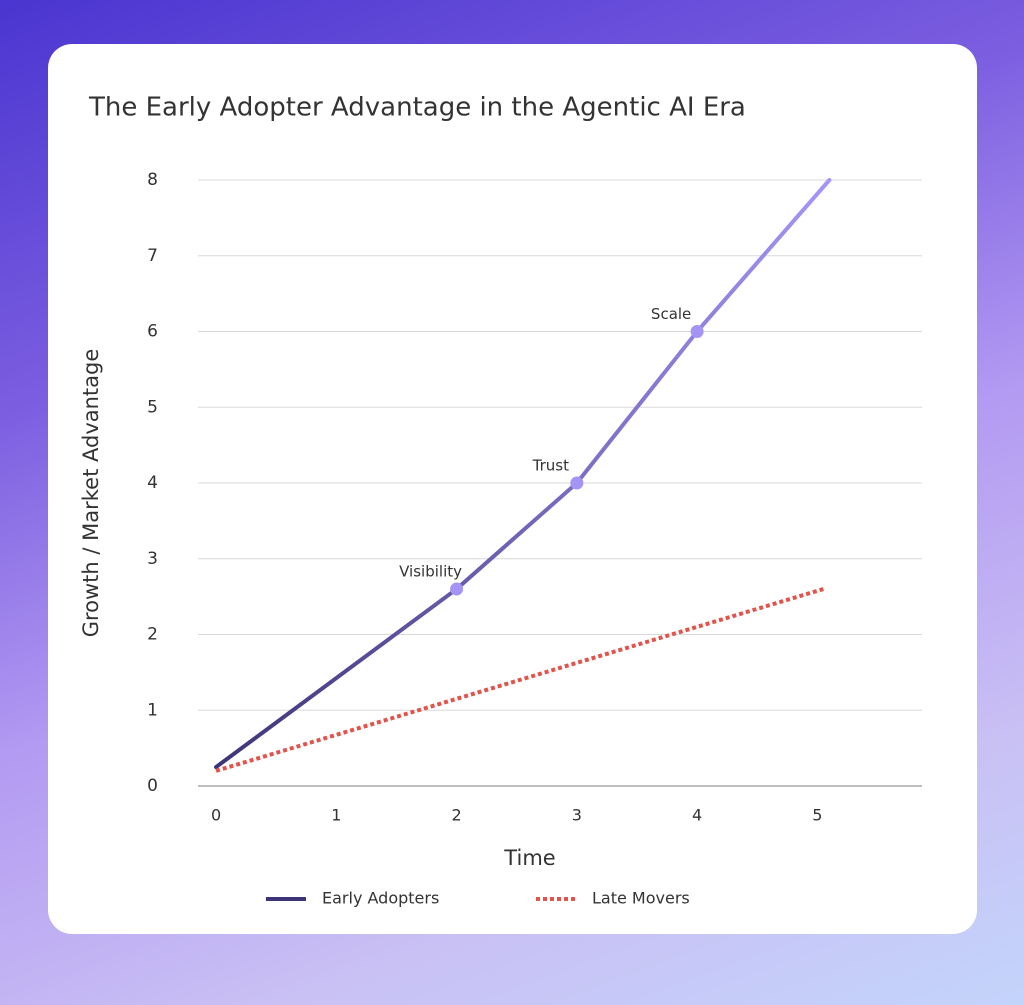  What do you see at coordinates (641, 898) in the screenshot?
I see `legend-label: Late Movers` at bounding box center [641, 898].